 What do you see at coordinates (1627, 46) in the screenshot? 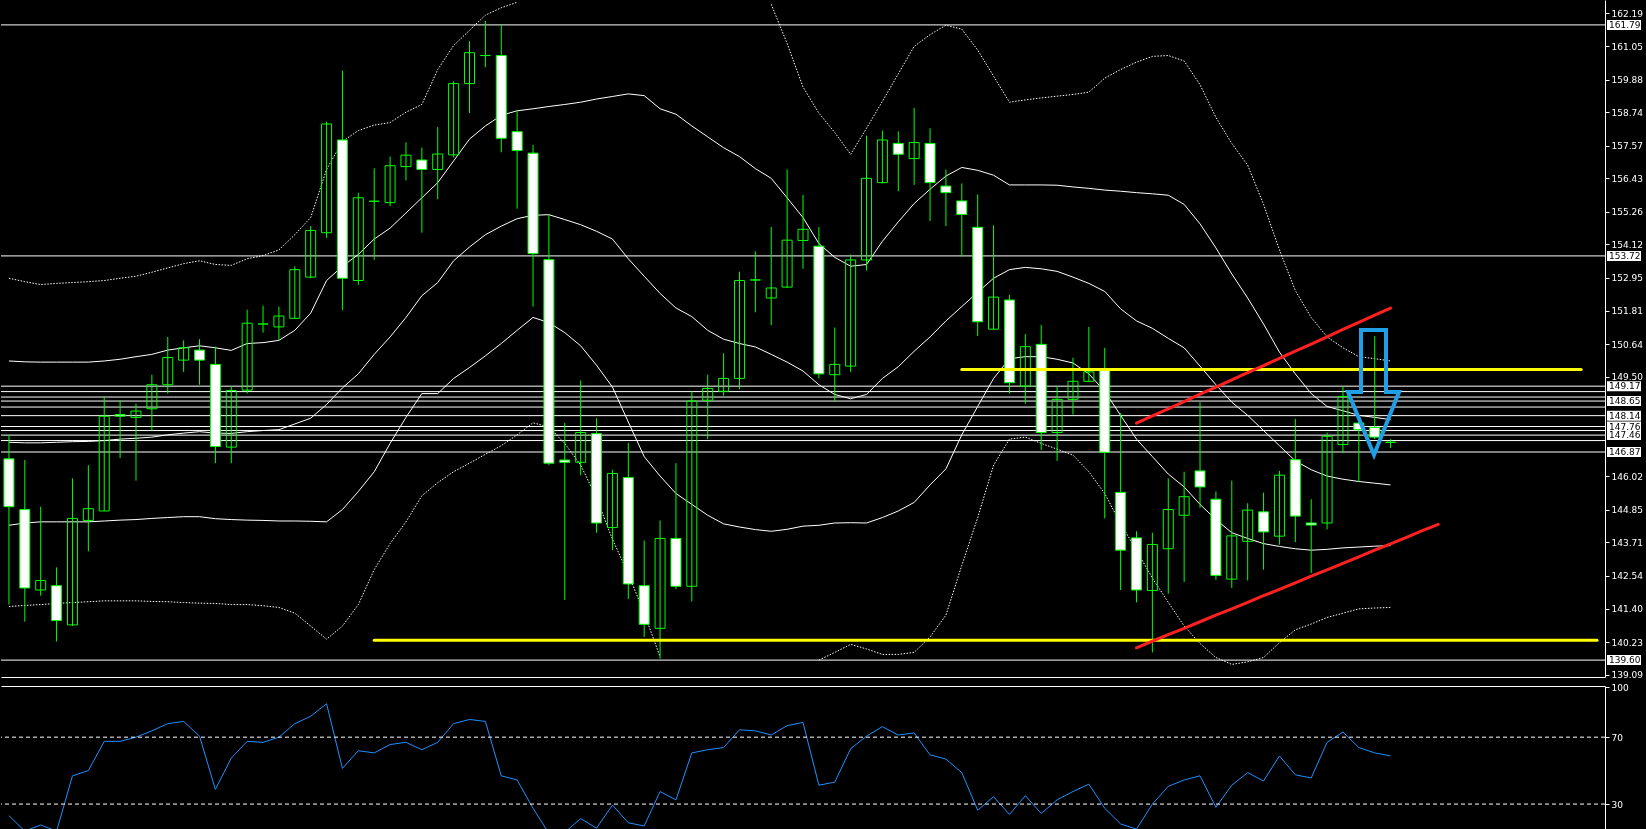
I see `y-tick-label: 161.05` at bounding box center [1627, 46].